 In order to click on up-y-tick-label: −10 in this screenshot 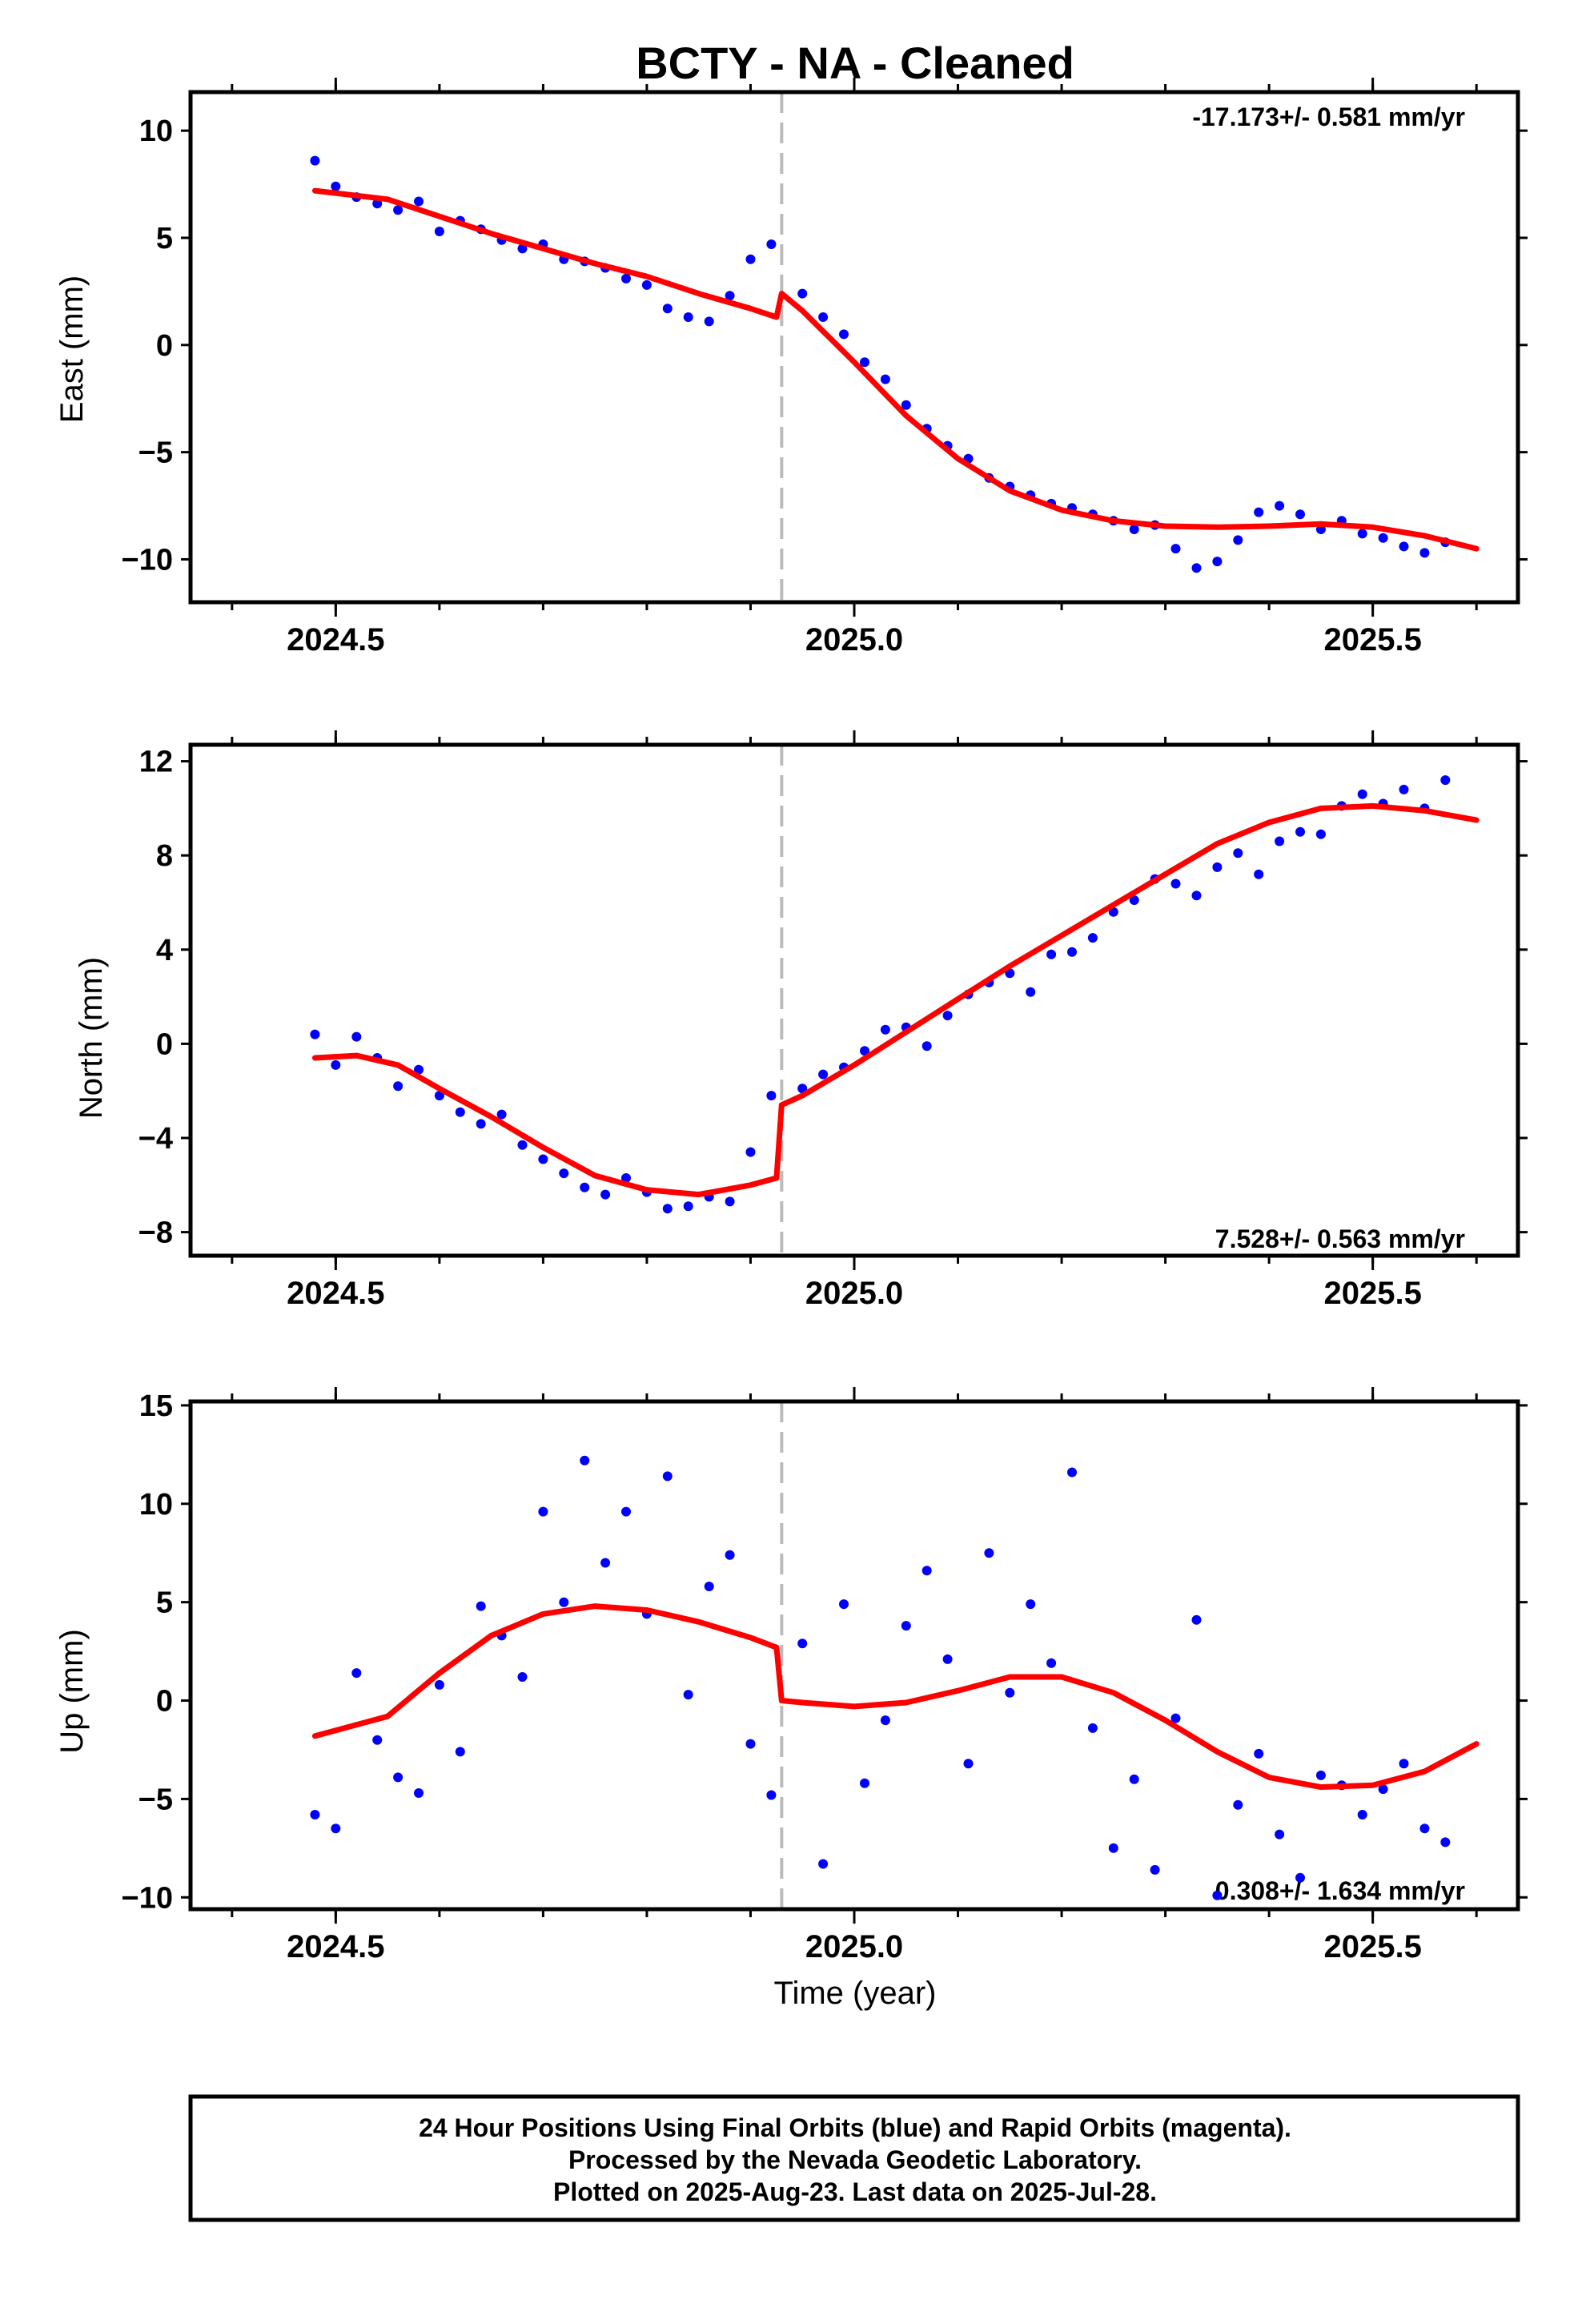, I will do `click(147, 1898)`.